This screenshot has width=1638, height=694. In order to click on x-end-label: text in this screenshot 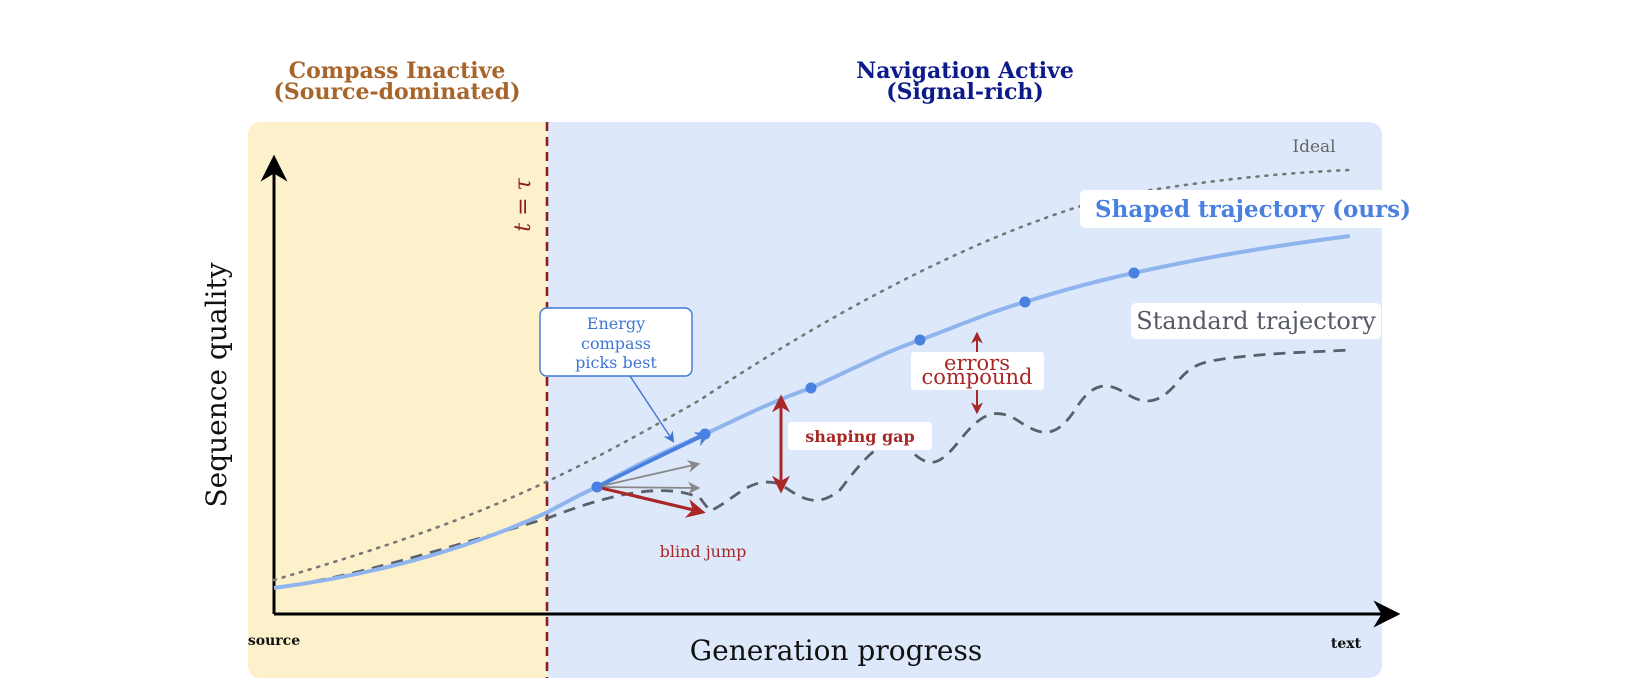, I will do `click(1346, 644)`.